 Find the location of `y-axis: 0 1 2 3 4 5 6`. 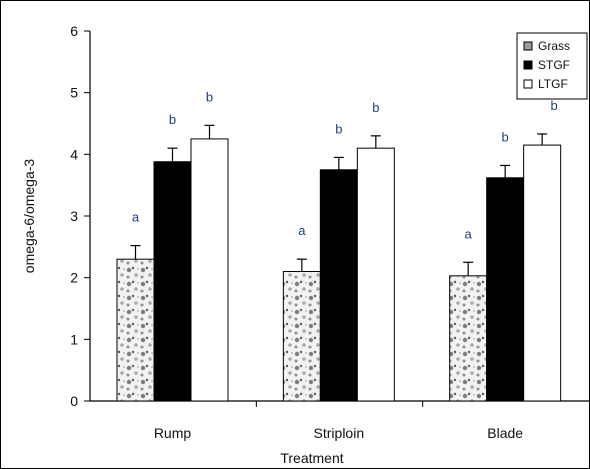

y-axis: 0 1 2 3 4 5 6 is located at coordinates (80, 216).